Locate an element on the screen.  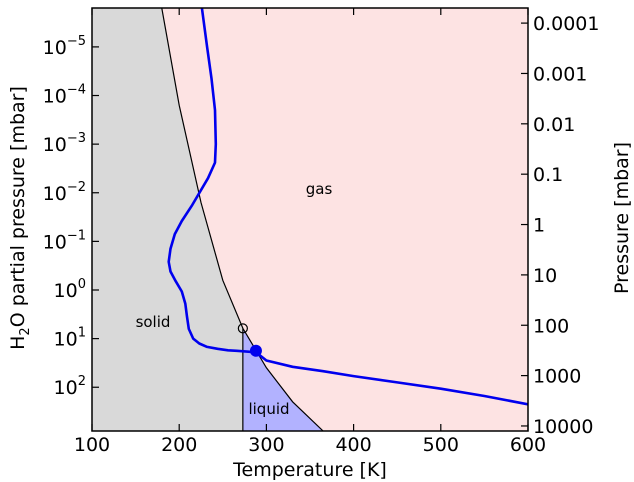
left-y-axis-title: H2O partial pressure [mbar] is located at coordinates (20, 218).